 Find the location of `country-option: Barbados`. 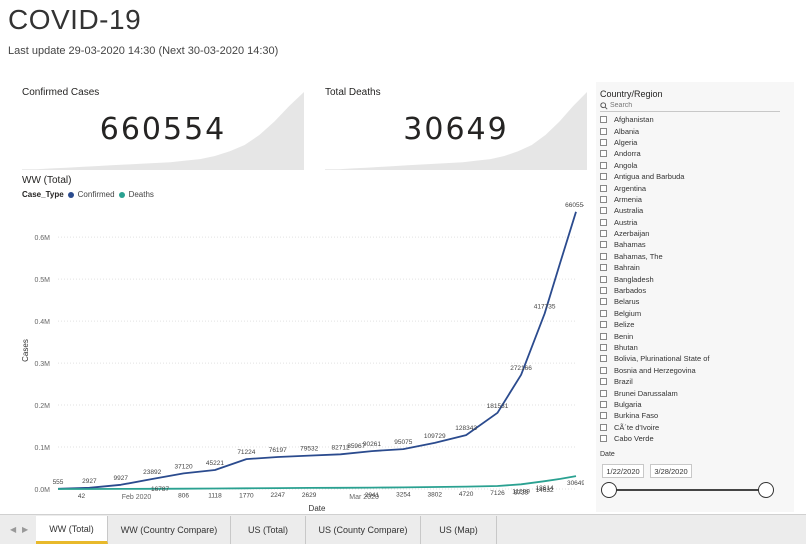

country-option: Barbados is located at coordinates (695, 290).